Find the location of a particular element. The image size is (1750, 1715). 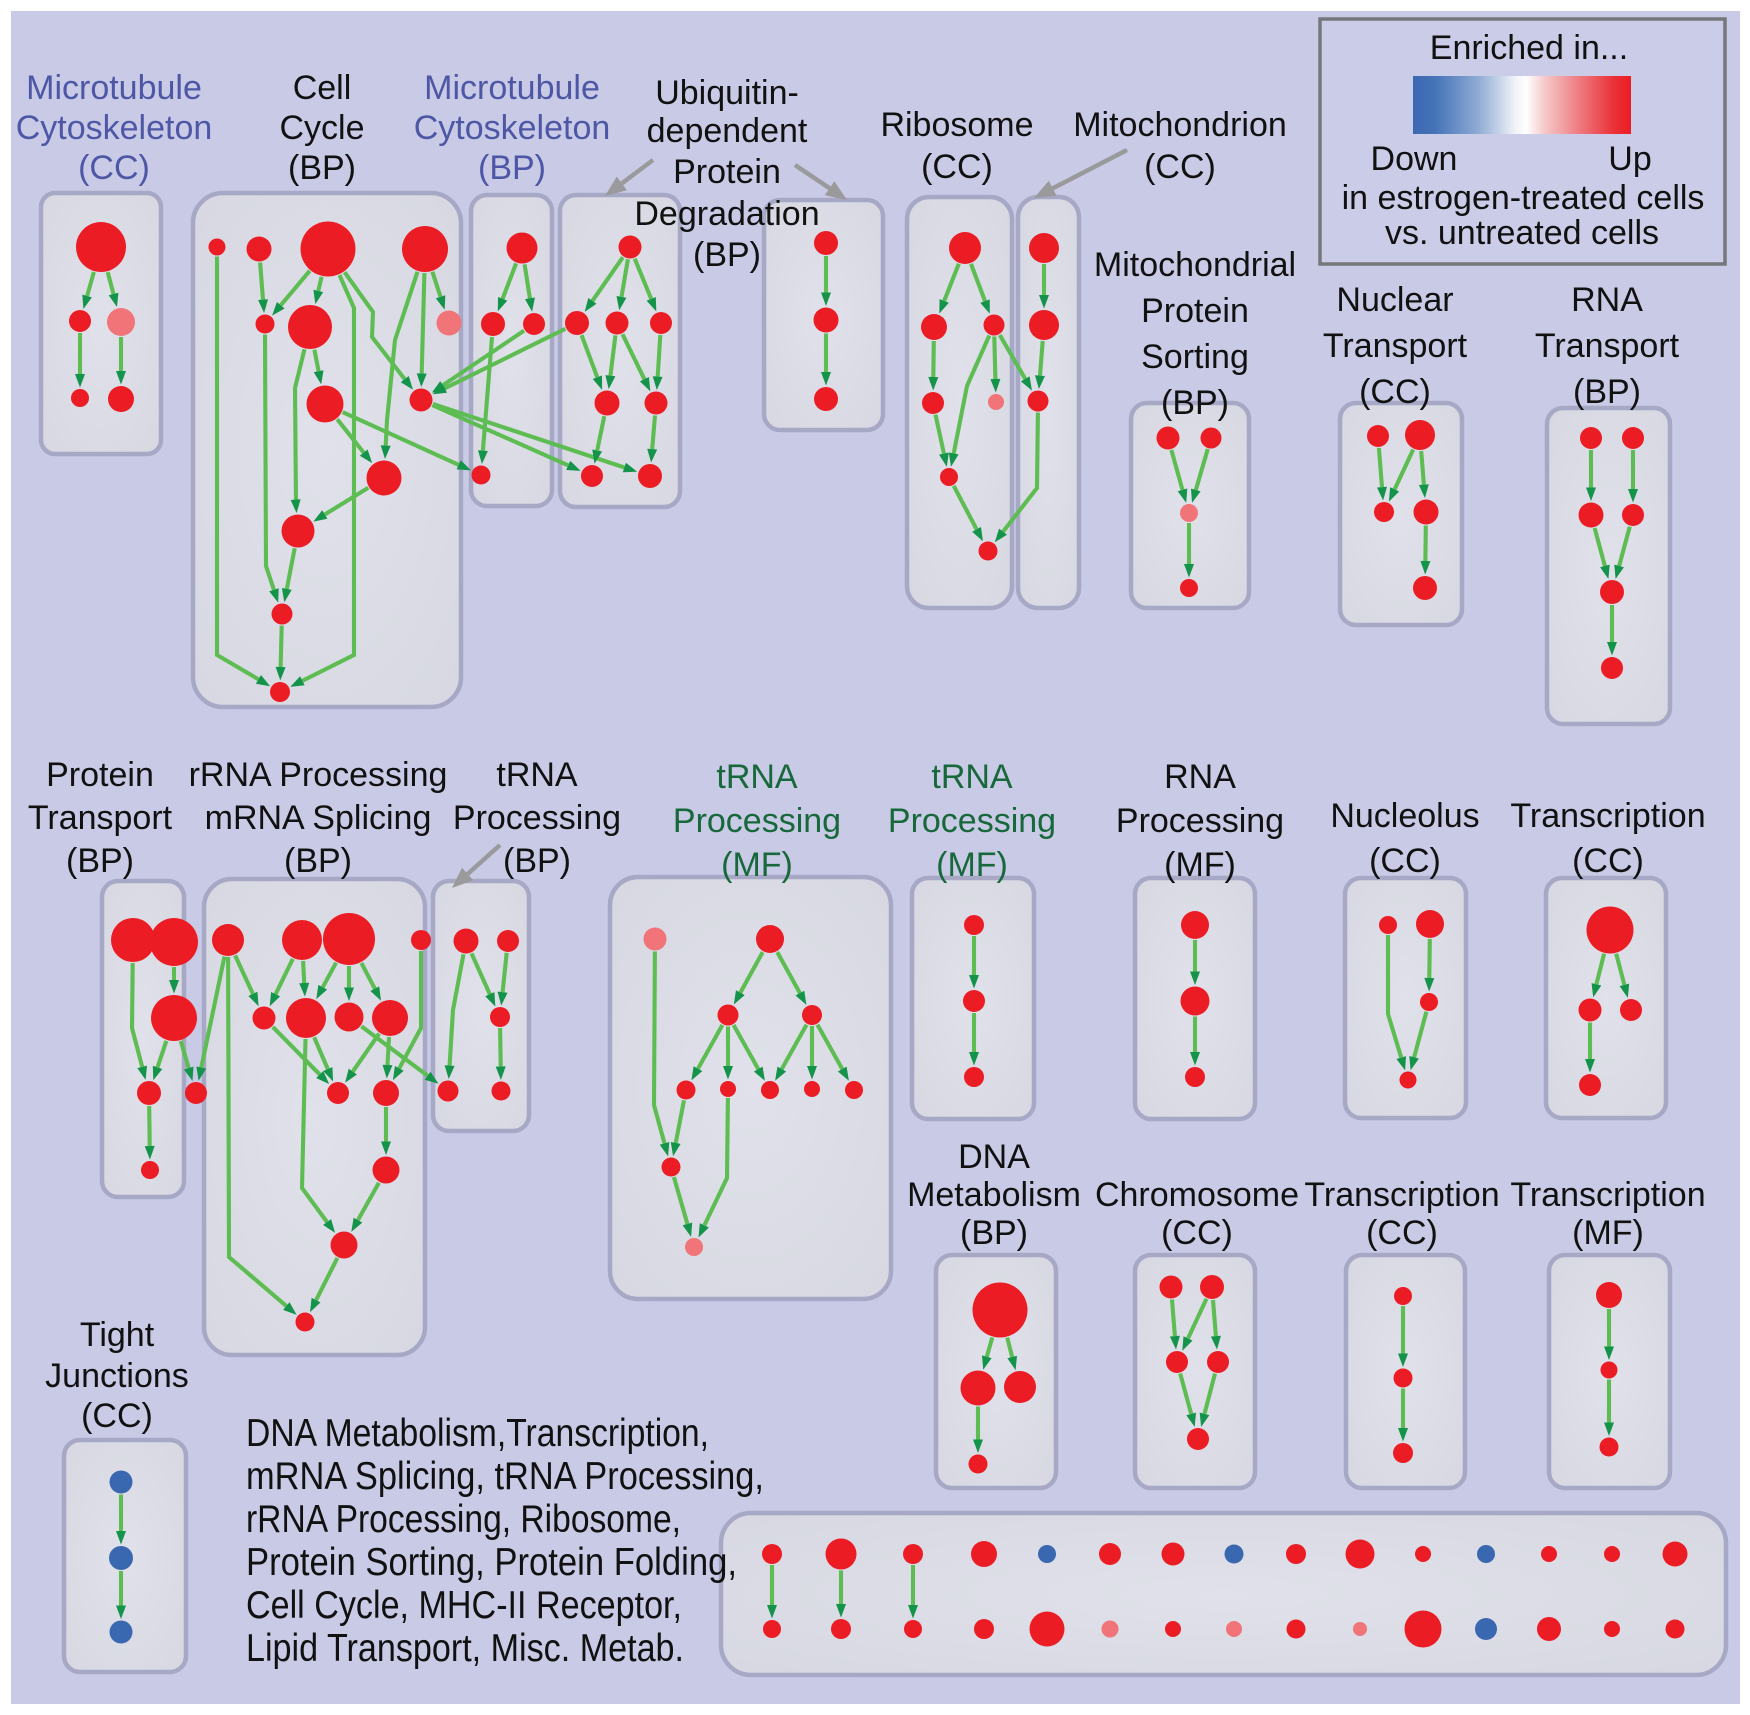

svg-text: Mitochondrial is located at coordinates (1195, 265).